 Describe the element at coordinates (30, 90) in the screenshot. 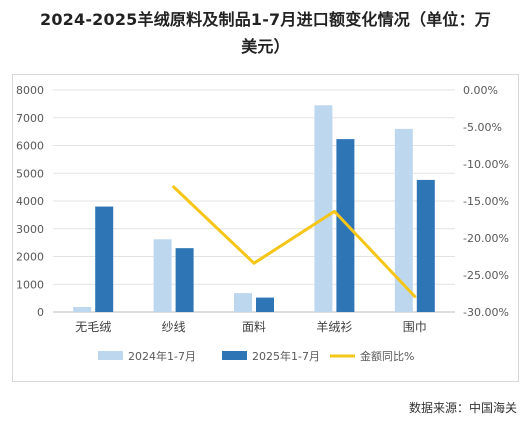

I see `y-left-tick-label: 8000` at that location.